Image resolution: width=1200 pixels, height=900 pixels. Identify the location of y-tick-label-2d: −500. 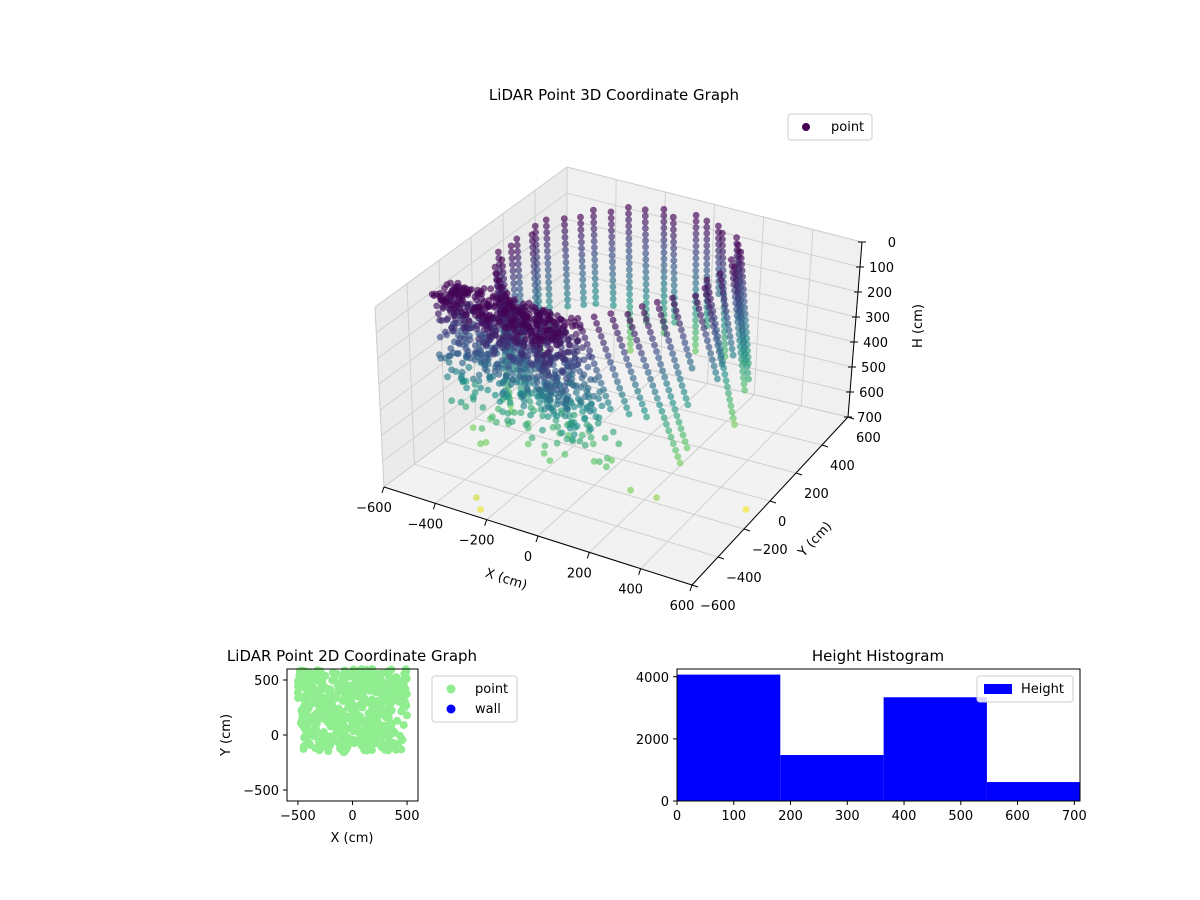
(261, 791).